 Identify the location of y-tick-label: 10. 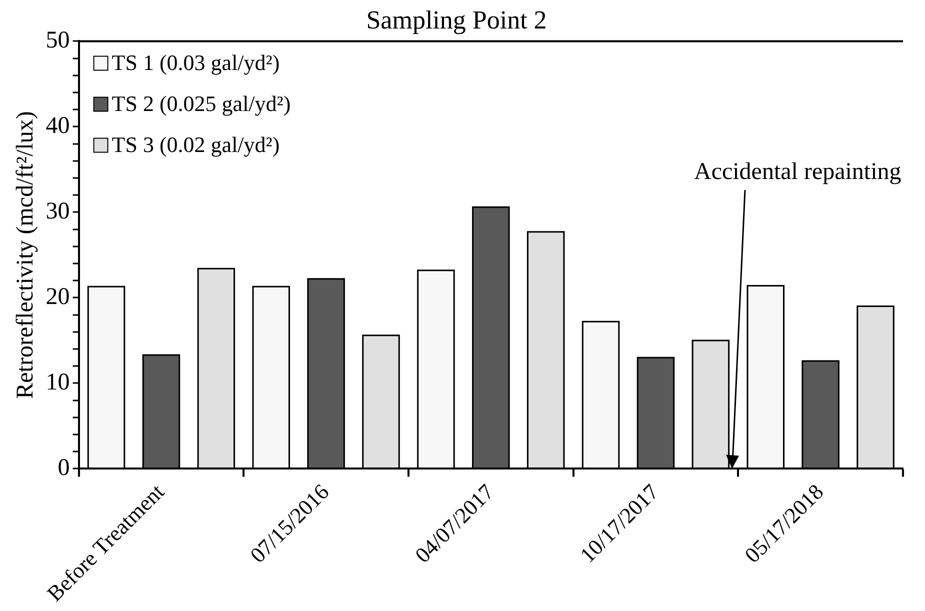
(58, 383).